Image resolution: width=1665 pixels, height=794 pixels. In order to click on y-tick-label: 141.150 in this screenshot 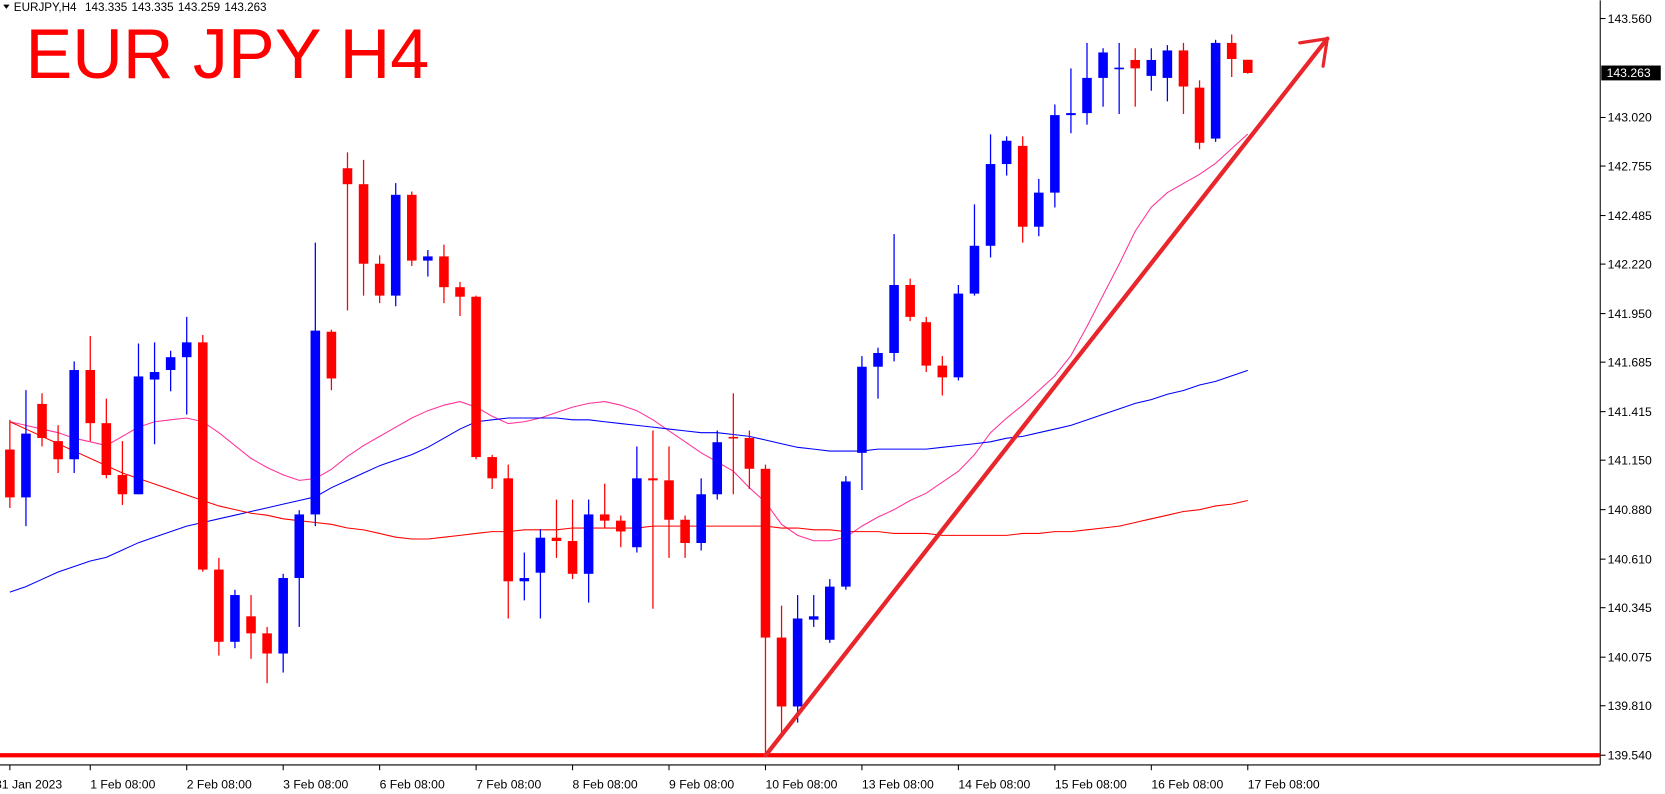, I will do `click(1630, 460)`.